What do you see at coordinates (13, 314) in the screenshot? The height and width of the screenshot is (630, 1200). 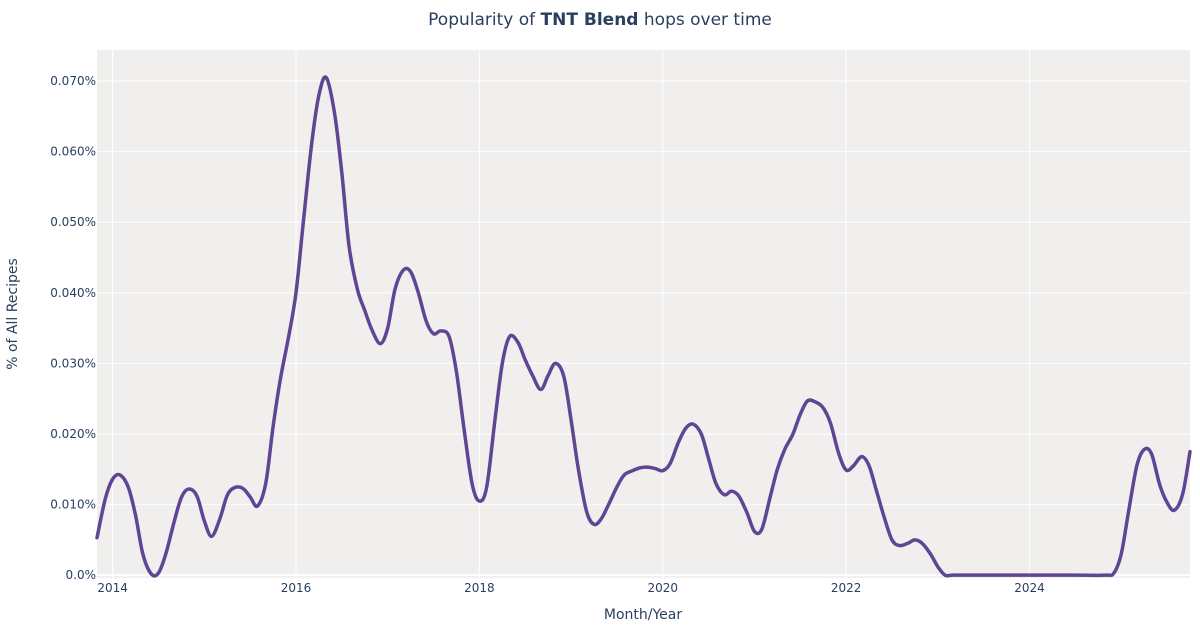 I see `y-axis-title: % of All Recipes` at bounding box center [13, 314].